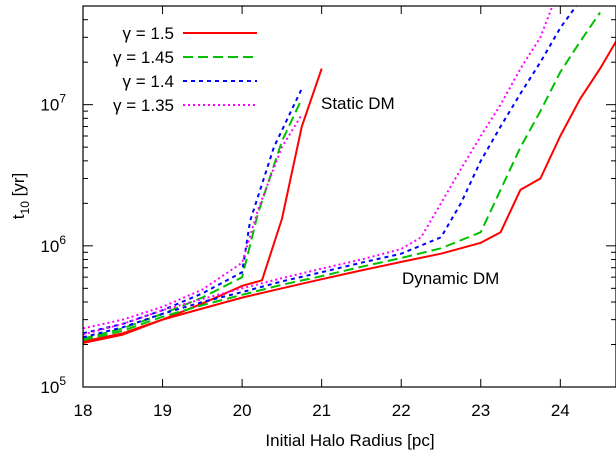 This screenshot has height=457, width=616. What do you see at coordinates (148, 81) in the screenshot?
I see `legend-label-2: γ = 1.4` at bounding box center [148, 81].